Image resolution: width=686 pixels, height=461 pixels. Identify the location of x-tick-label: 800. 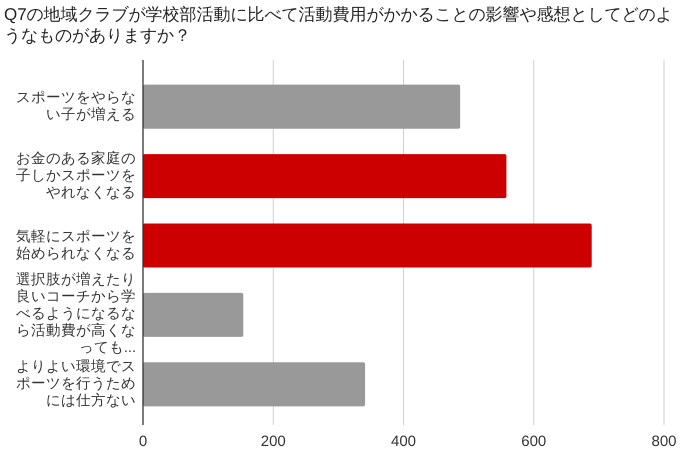
(664, 441).